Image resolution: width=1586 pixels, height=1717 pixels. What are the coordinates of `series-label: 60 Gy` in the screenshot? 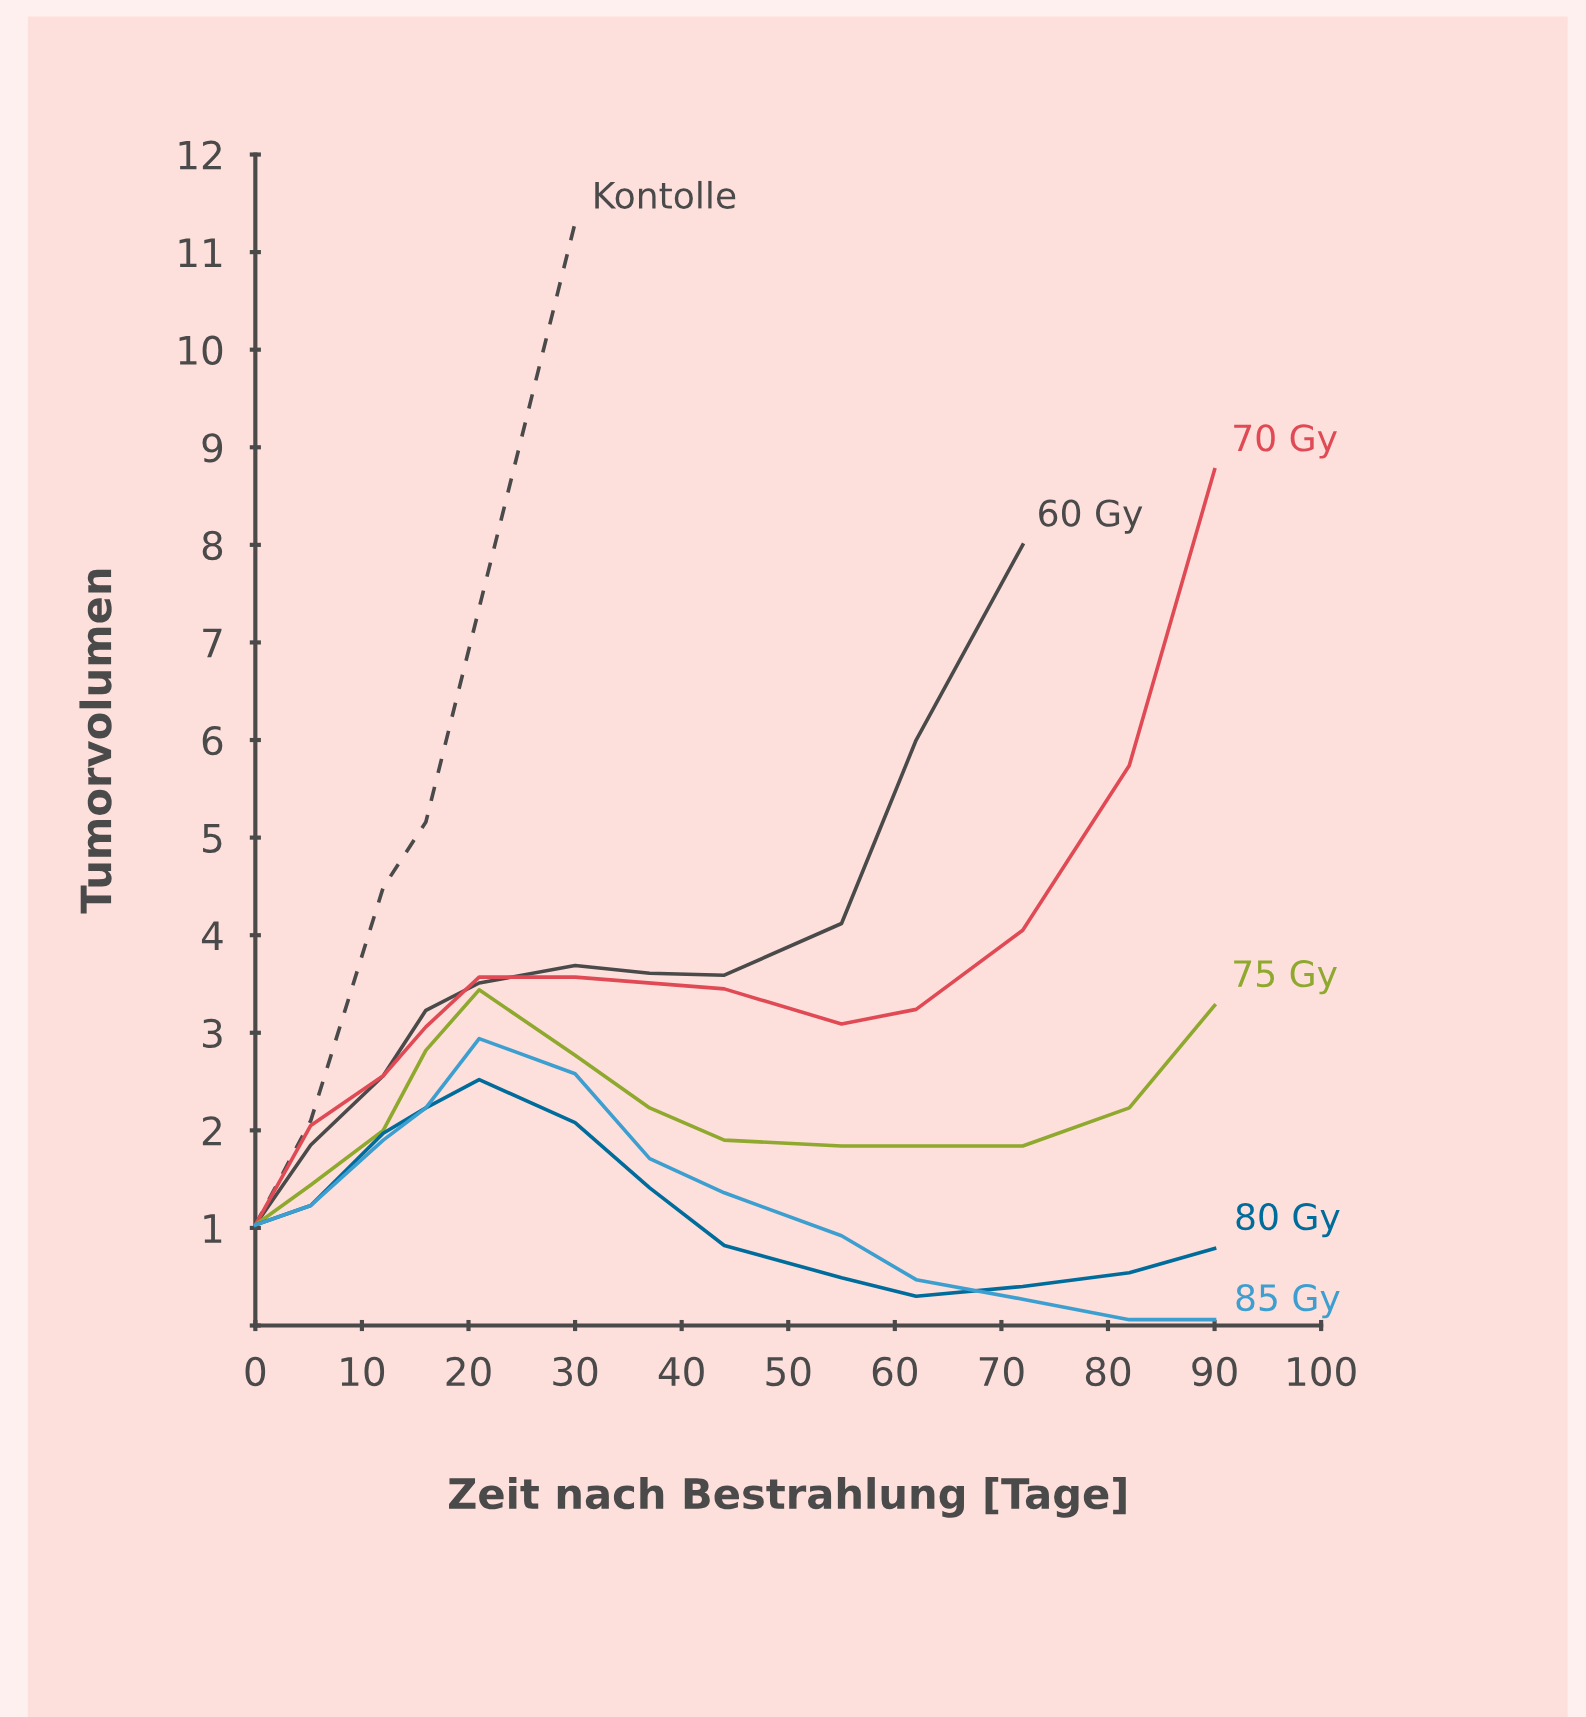 It's located at (1091, 516).